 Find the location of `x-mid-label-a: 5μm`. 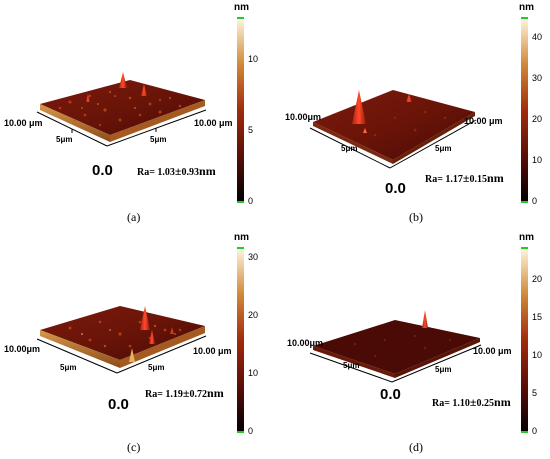

x-mid-label-a: 5μm is located at coordinates (64, 139).